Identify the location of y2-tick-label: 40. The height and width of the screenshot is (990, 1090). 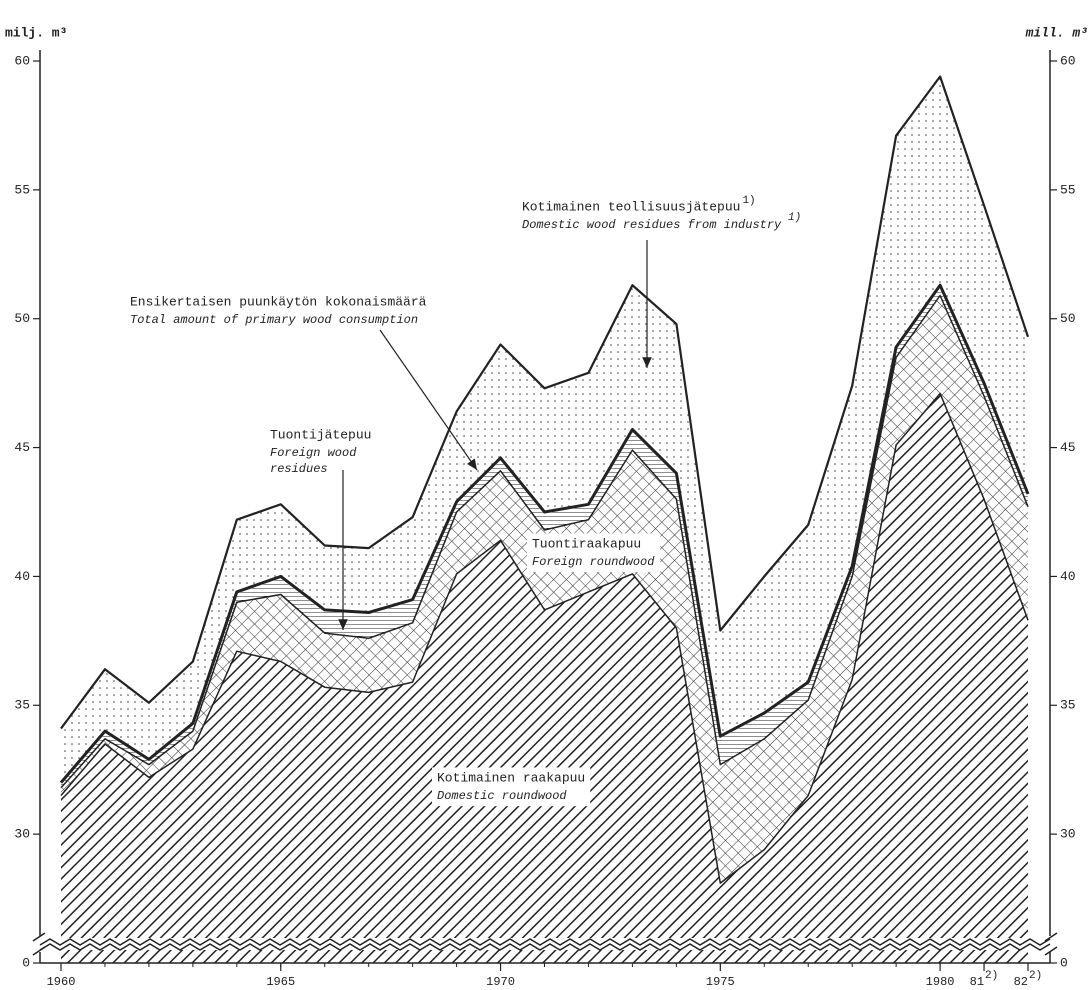
(1068, 576).